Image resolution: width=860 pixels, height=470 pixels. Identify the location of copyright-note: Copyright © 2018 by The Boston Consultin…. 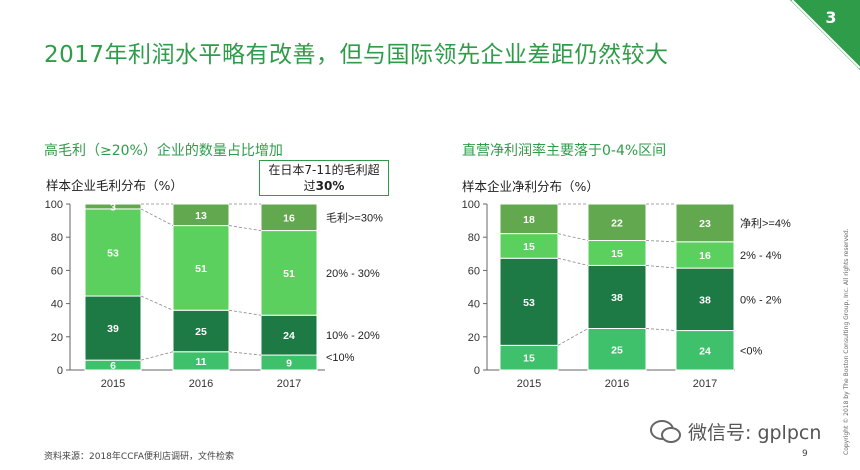
(846, 341).